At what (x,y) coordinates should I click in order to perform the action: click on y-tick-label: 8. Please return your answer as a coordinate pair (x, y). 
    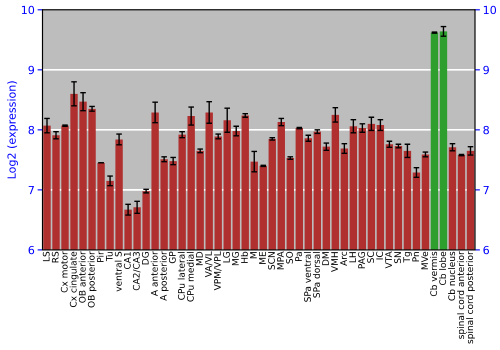
    Looking at the image, I should click on (31, 130).